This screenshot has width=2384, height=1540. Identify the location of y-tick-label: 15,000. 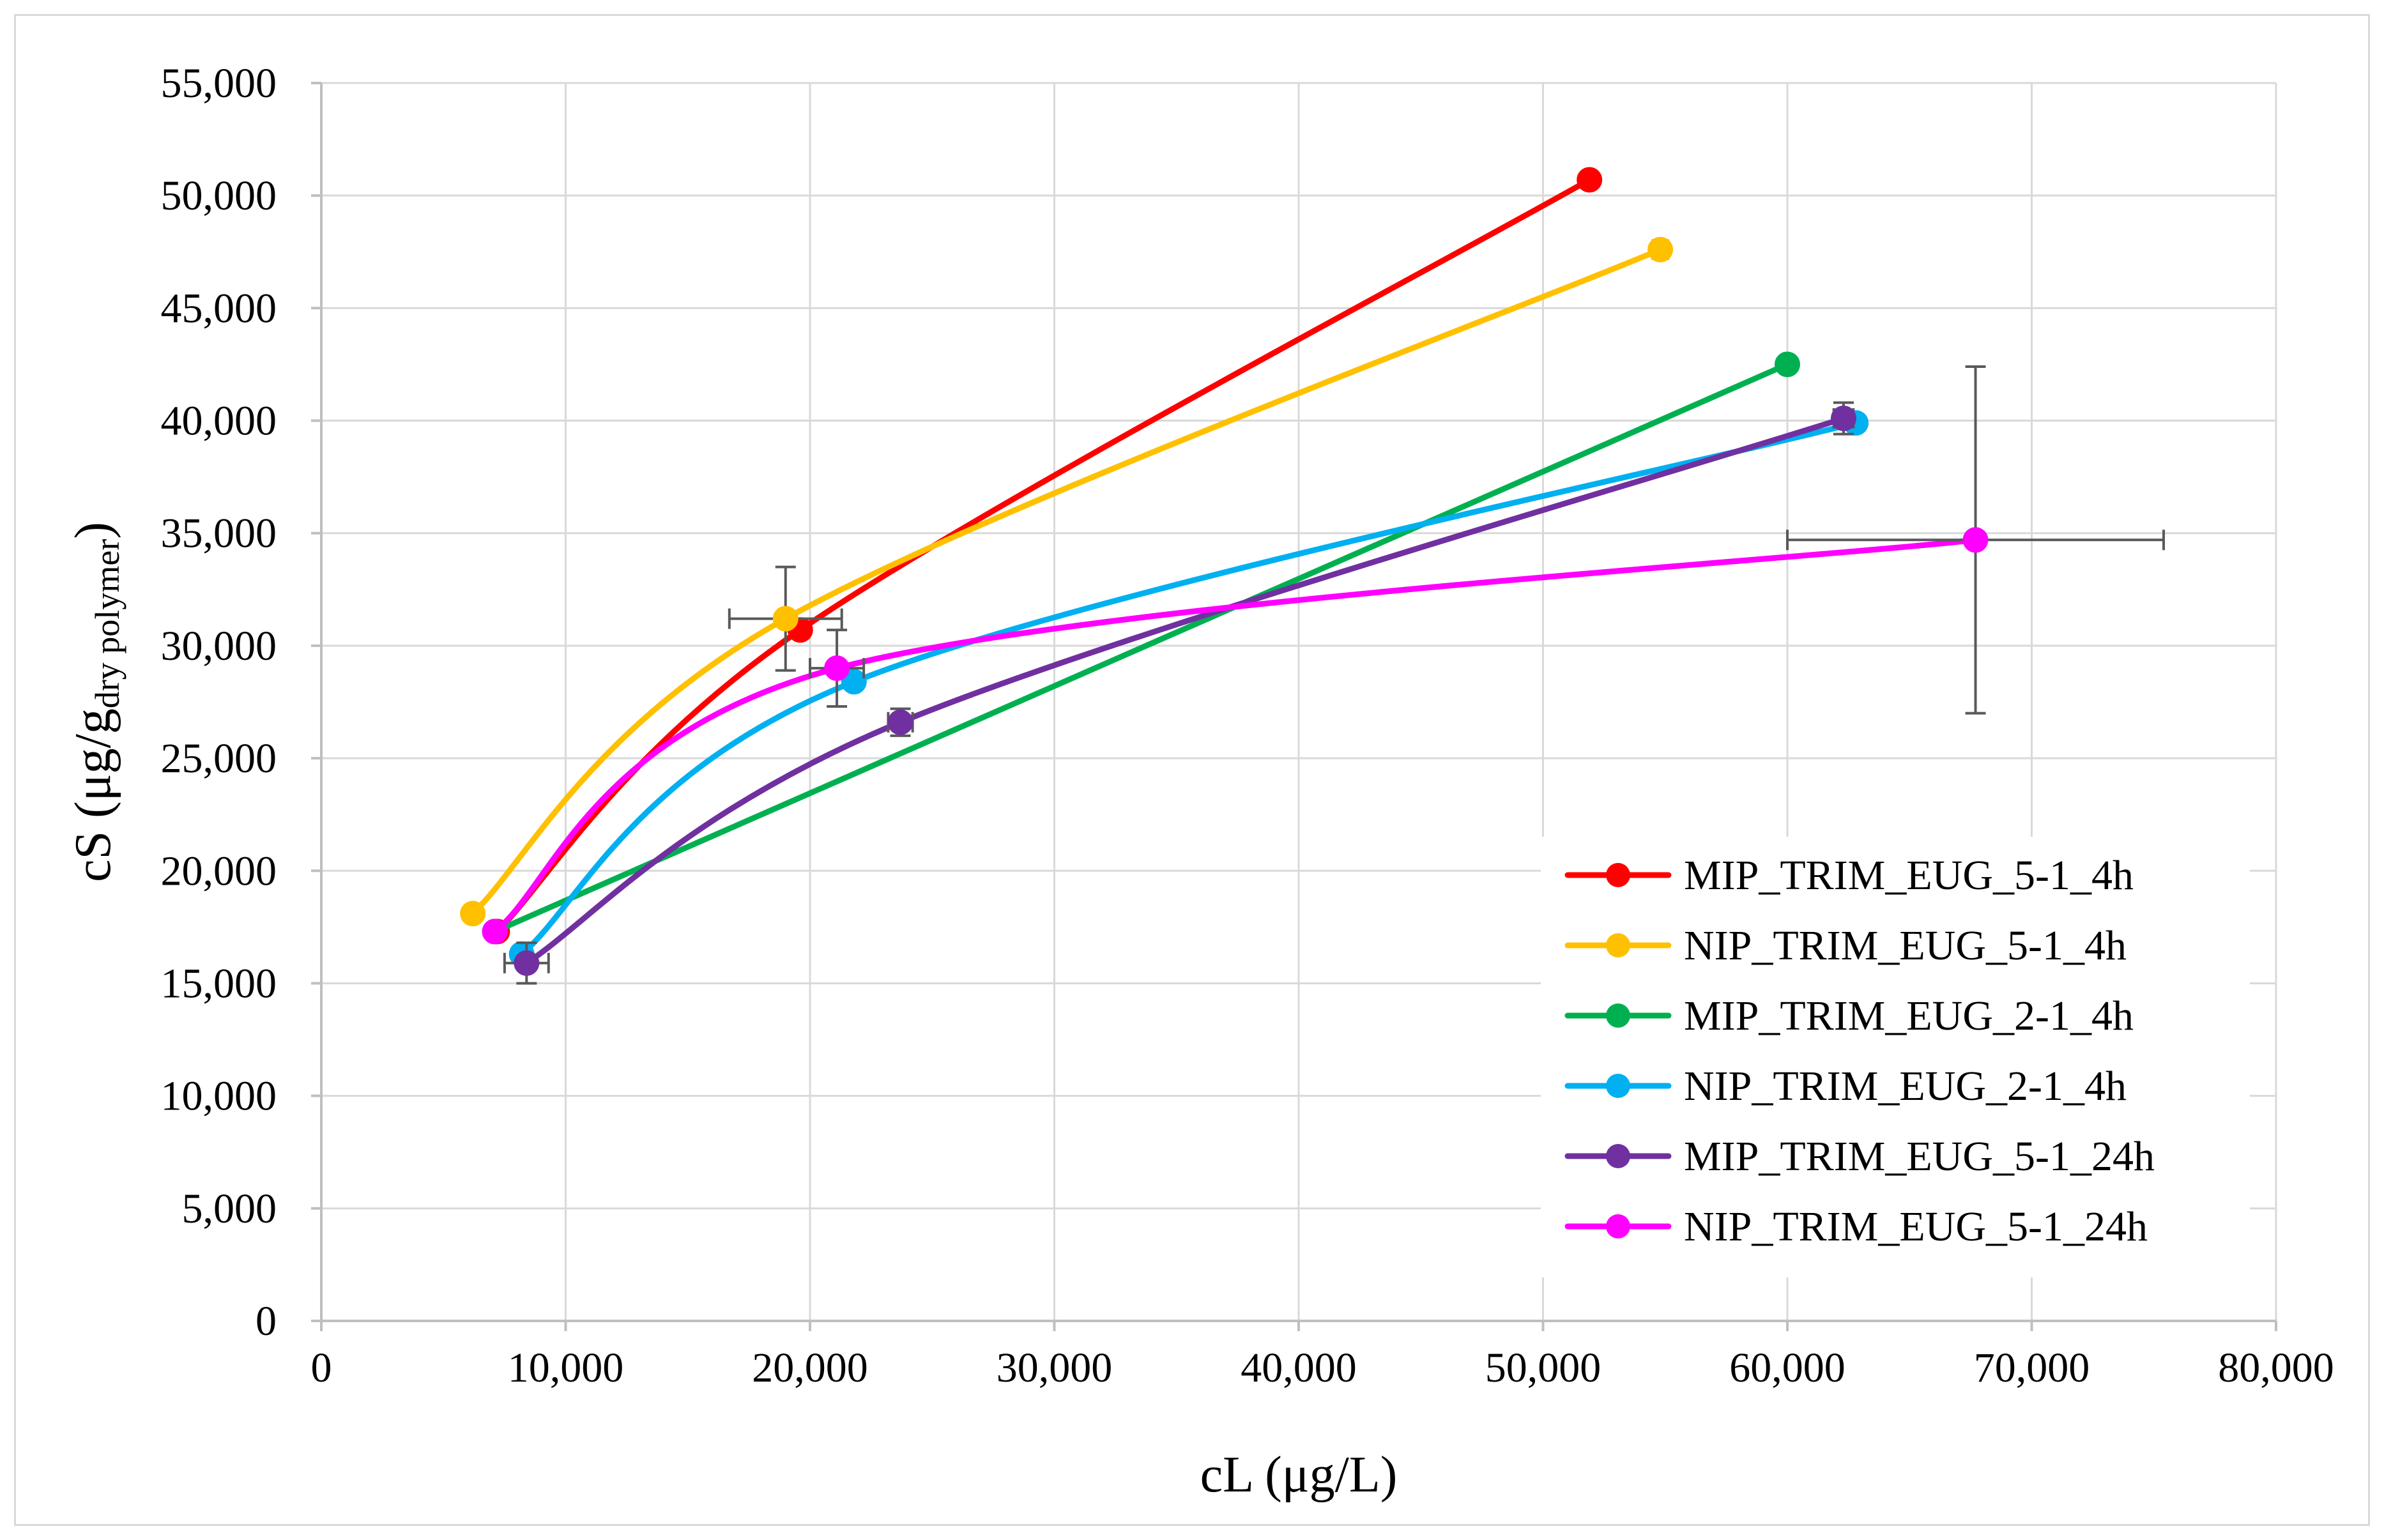
(219, 984).